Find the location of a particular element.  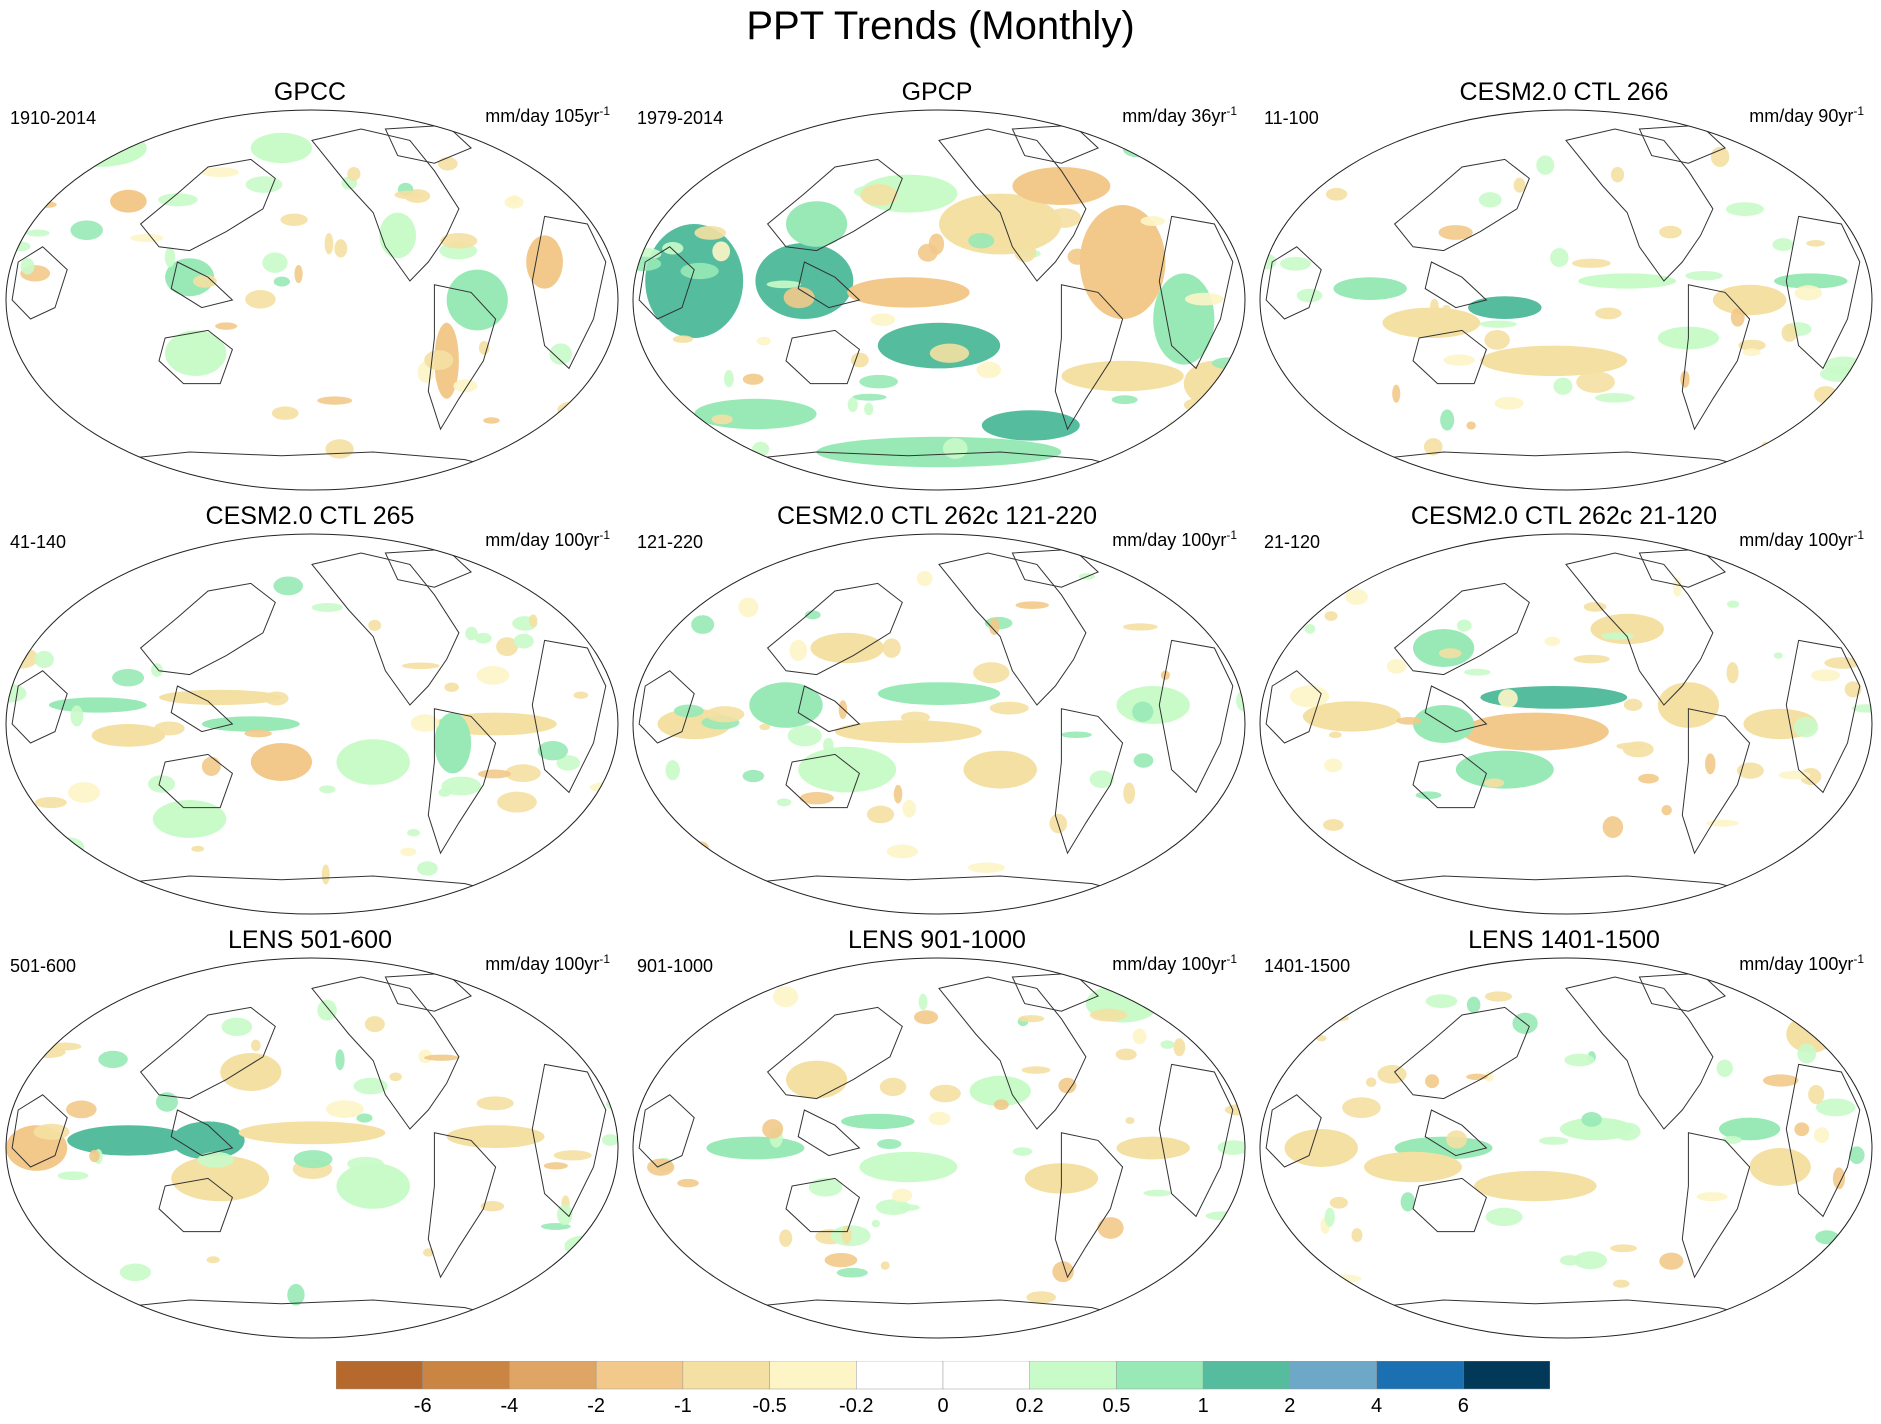

map-panel: GPCC 1910-2014 mm/day 105yr-1 is located at coordinates (310, 288).